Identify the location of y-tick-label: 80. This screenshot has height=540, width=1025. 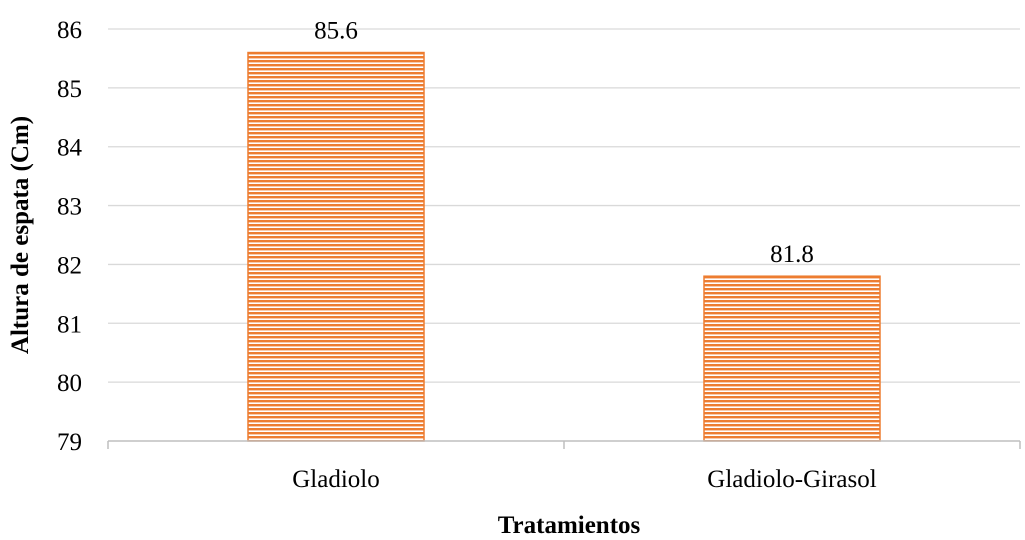
(69, 383).